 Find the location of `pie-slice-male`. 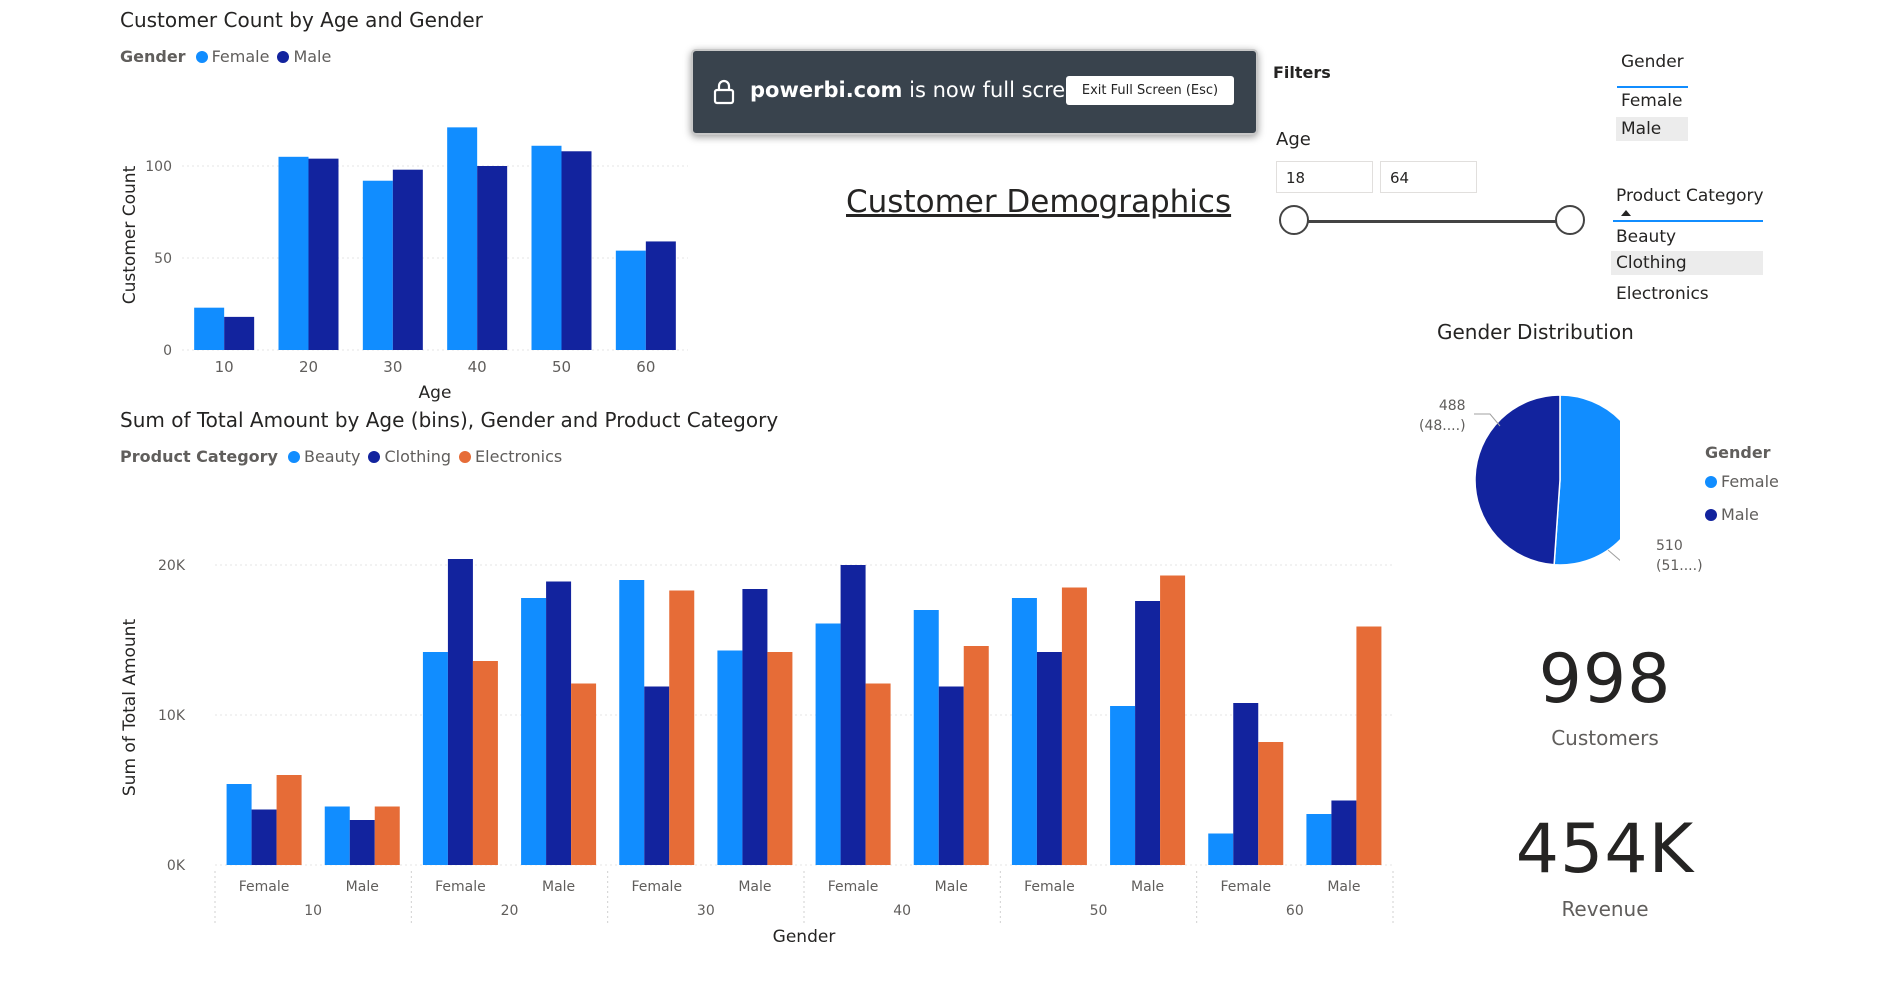

pie-slice-male is located at coordinates (1517, 480).